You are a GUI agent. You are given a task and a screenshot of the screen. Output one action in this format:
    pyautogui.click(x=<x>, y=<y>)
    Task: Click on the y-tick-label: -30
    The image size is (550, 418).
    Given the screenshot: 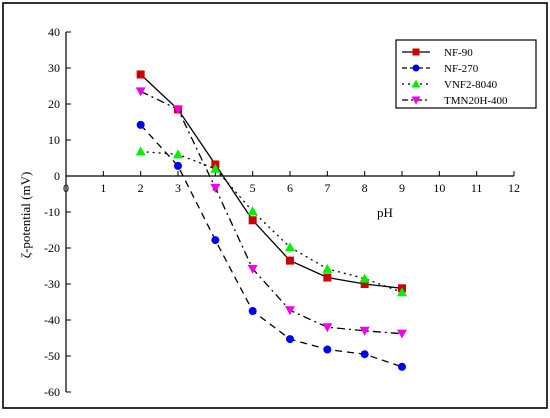 What is the action you would take?
    pyautogui.click(x=52, y=284)
    